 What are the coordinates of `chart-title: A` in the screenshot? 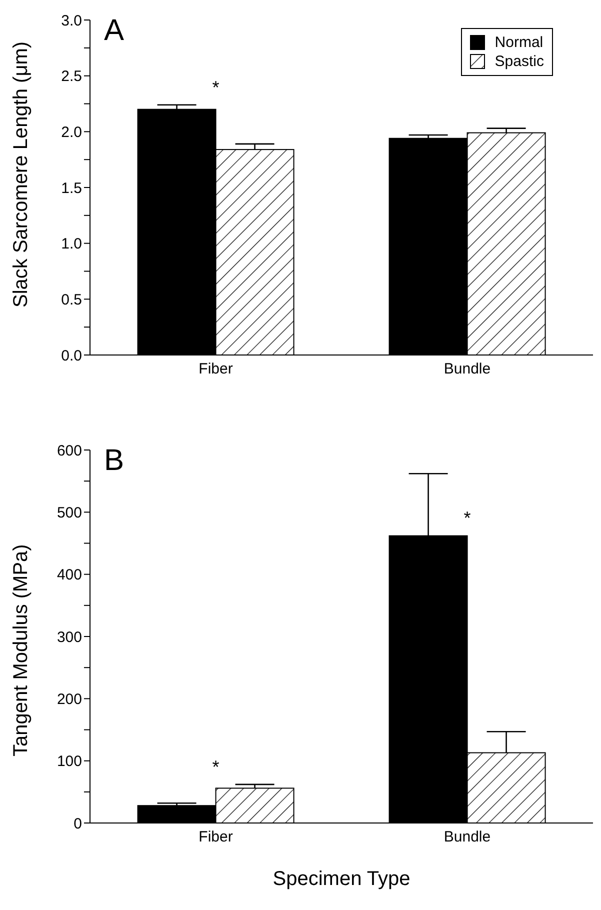 It's located at (114, 31).